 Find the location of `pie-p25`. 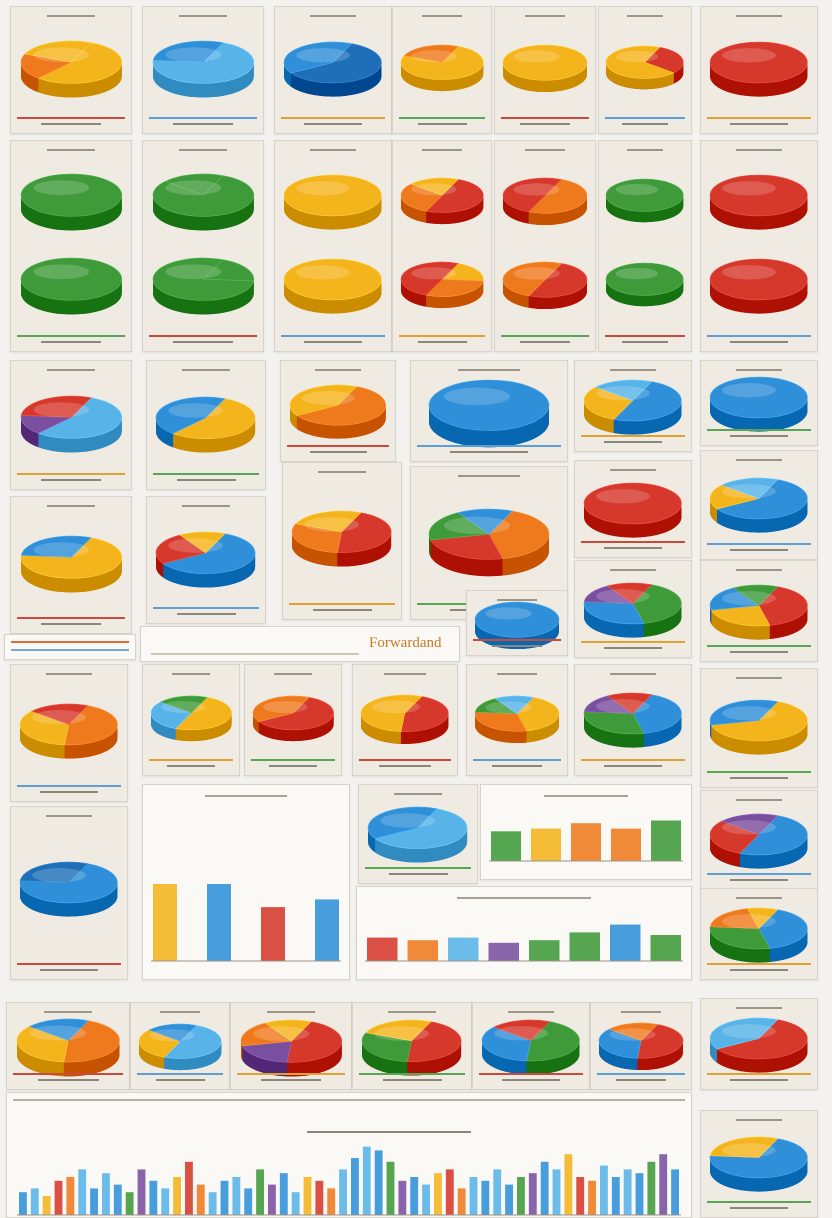

pie-p25 is located at coordinates (632, 510).